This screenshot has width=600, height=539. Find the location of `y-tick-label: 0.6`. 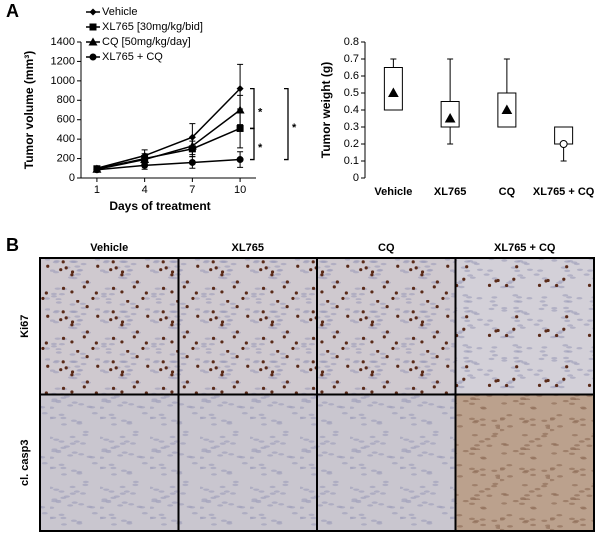

y-tick-label: 0.6 is located at coordinates (351, 76).